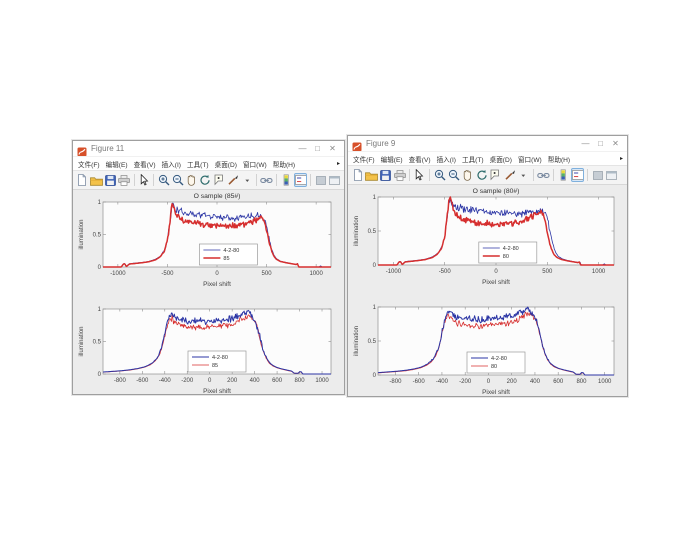 Image resolution: width=700 pixels, height=537 pixels. What do you see at coordinates (217, 196) in the screenshot?
I see `svg-text: O sample (85#)` at bounding box center [217, 196].